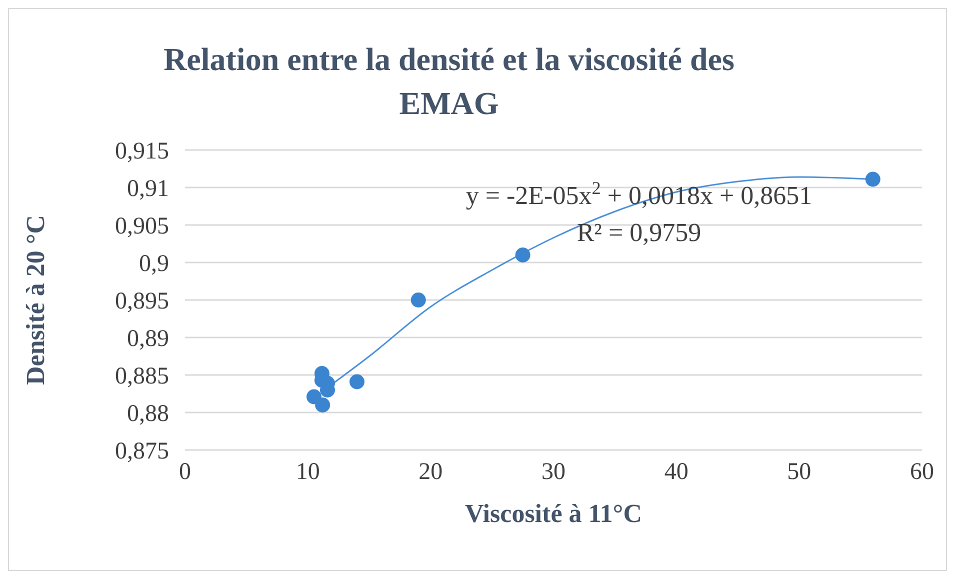  I want to click on x-tick-label: 0, so click(185, 472).